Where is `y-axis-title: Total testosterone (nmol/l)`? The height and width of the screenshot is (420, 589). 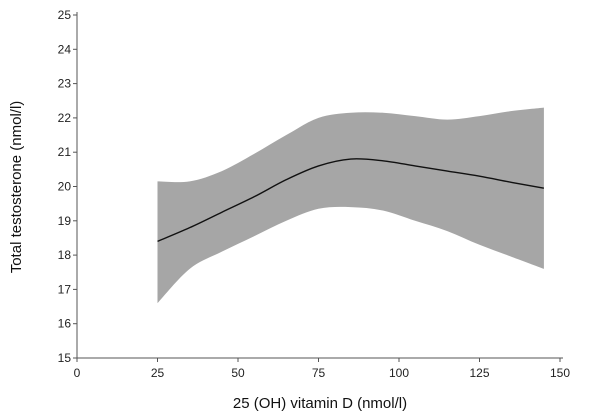
y-axis-title: Total testosterone (nmol/l) is located at coordinates (16, 187).